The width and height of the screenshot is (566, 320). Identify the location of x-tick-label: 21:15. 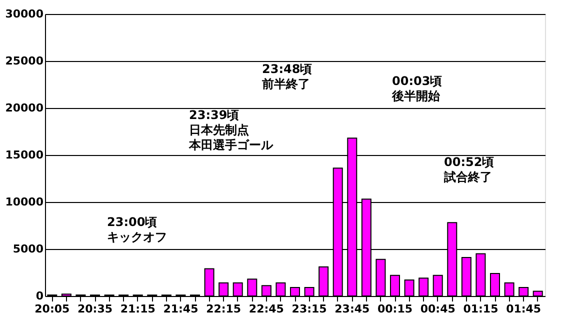
(138, 309).